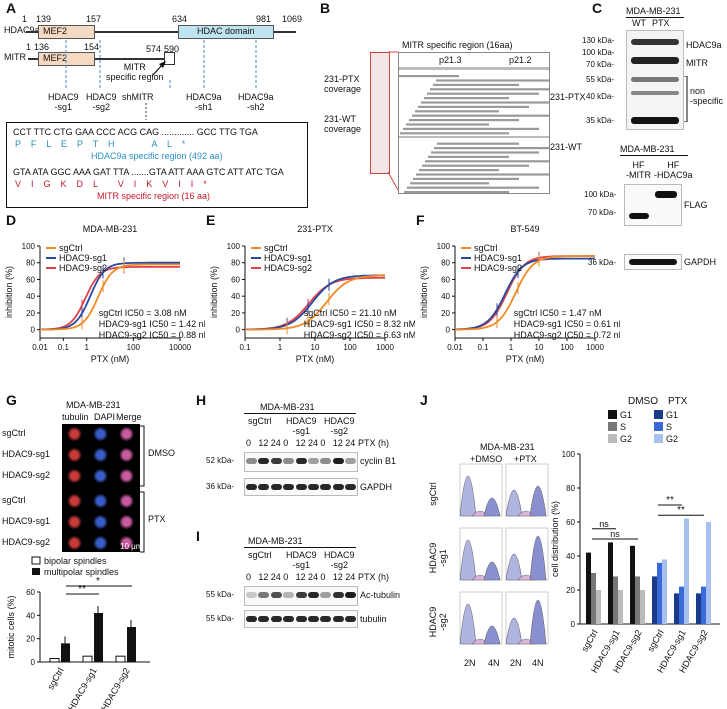  Describe the element at coordinates (655, 640) in the screenshot. I see `j-cat-3: sgCtrl` at that location.